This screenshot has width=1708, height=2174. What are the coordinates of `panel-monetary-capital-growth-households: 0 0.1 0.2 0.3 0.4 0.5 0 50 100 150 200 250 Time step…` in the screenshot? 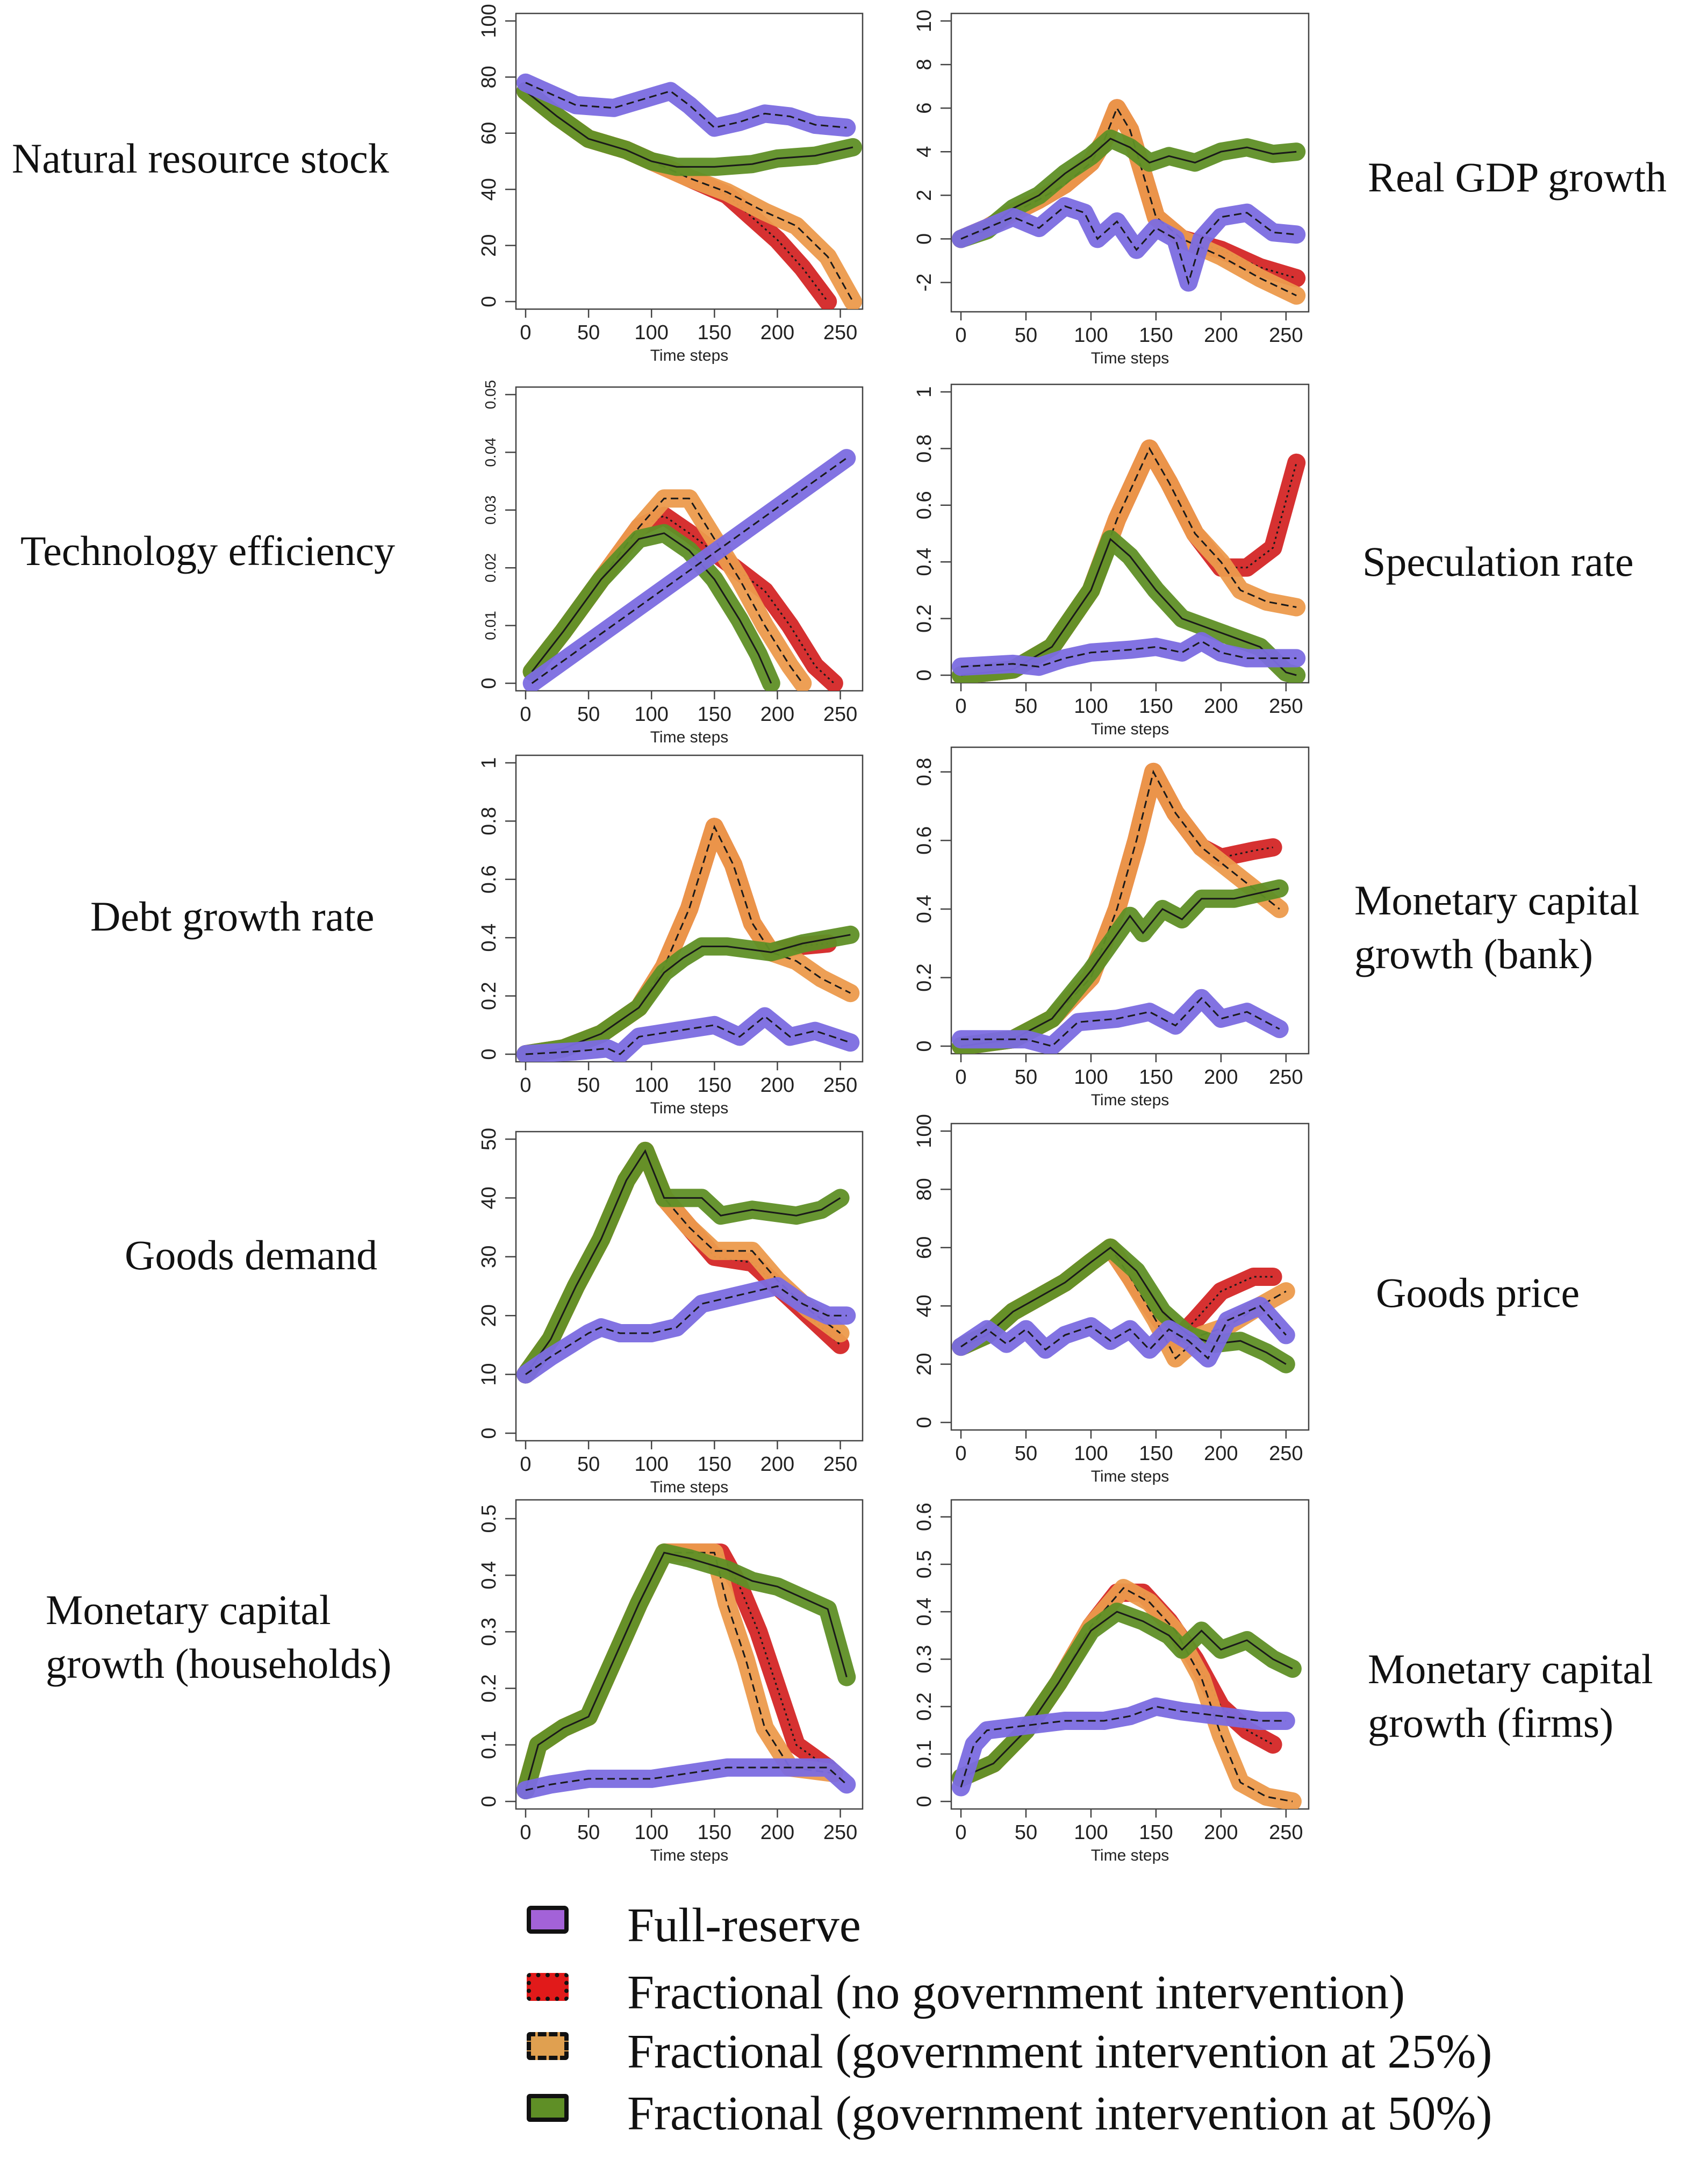 It's located at (671, 1681).